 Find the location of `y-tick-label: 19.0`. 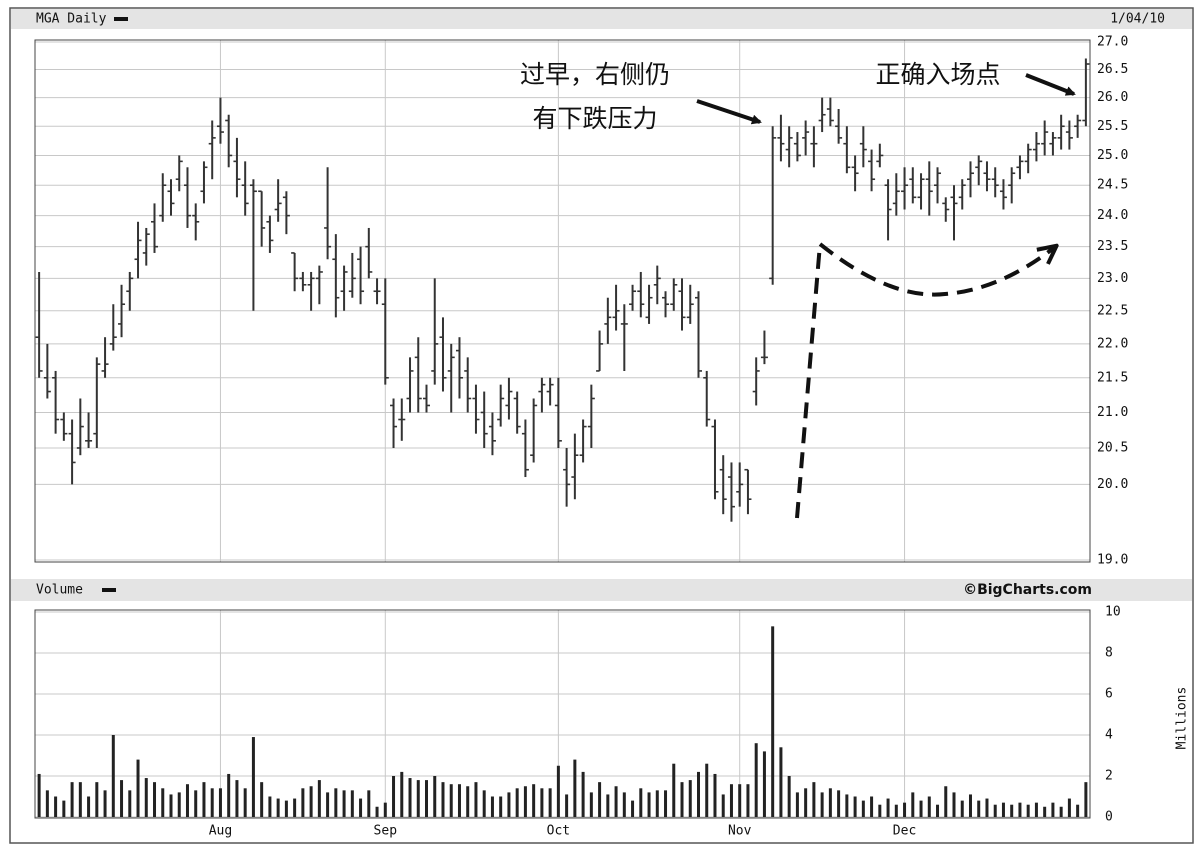

y-tick-label: 19.0 is located at coordinates (1112, 560).